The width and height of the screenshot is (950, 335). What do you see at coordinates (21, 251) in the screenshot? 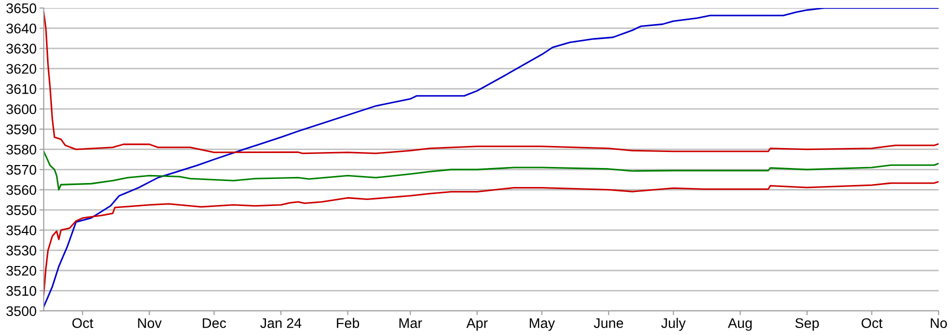
I see `y-tick-label: 3530` at bounding box center [21, 251].